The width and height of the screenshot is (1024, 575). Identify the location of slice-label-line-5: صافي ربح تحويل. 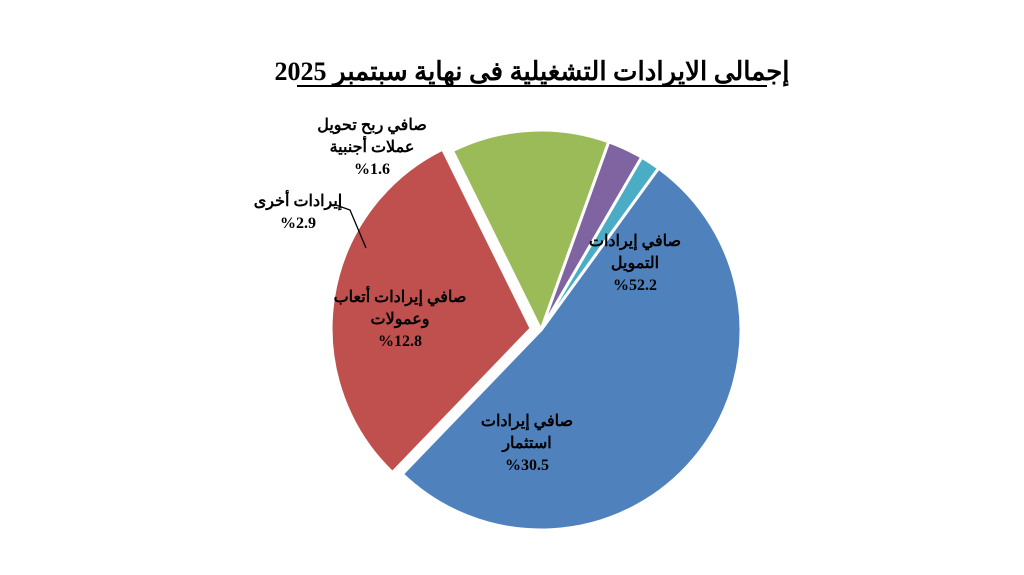
(372, 126).